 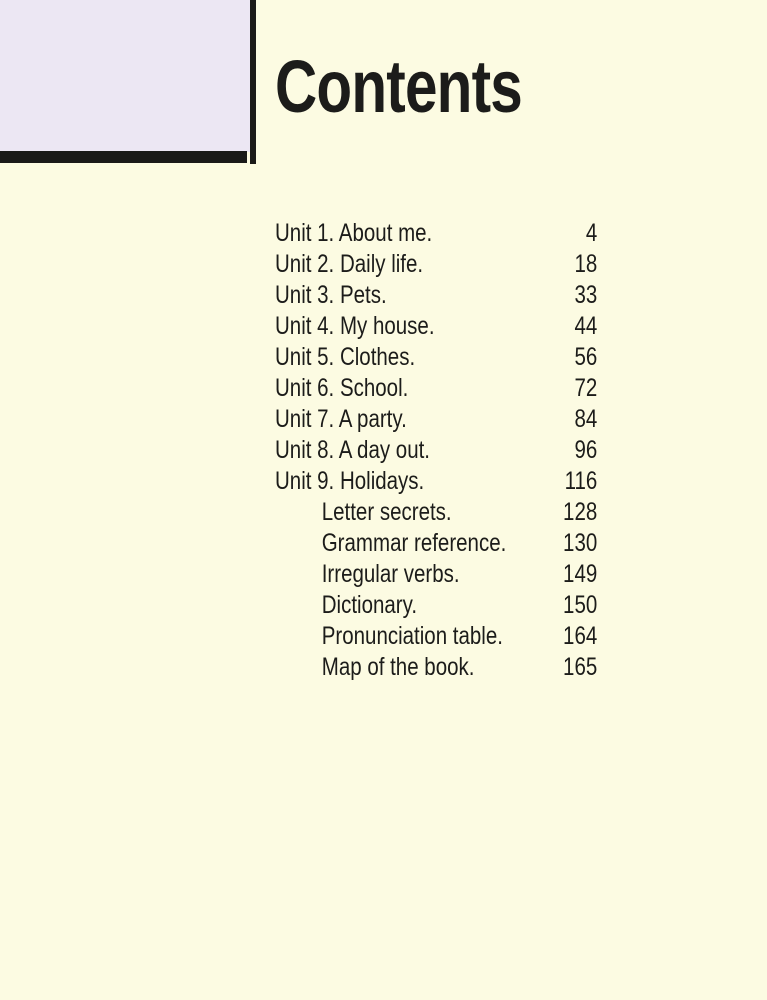 What do you see at coordinates (386, 512) in the screenshot?
I see `toc-entry-label: Letter secrets.` at bounding box center [386, 512].